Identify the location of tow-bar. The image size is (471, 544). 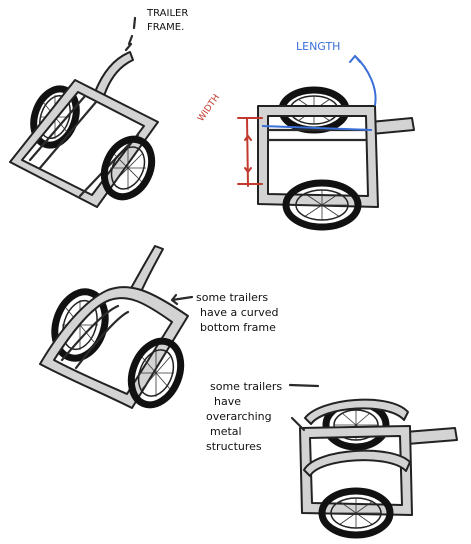
(114, 74).